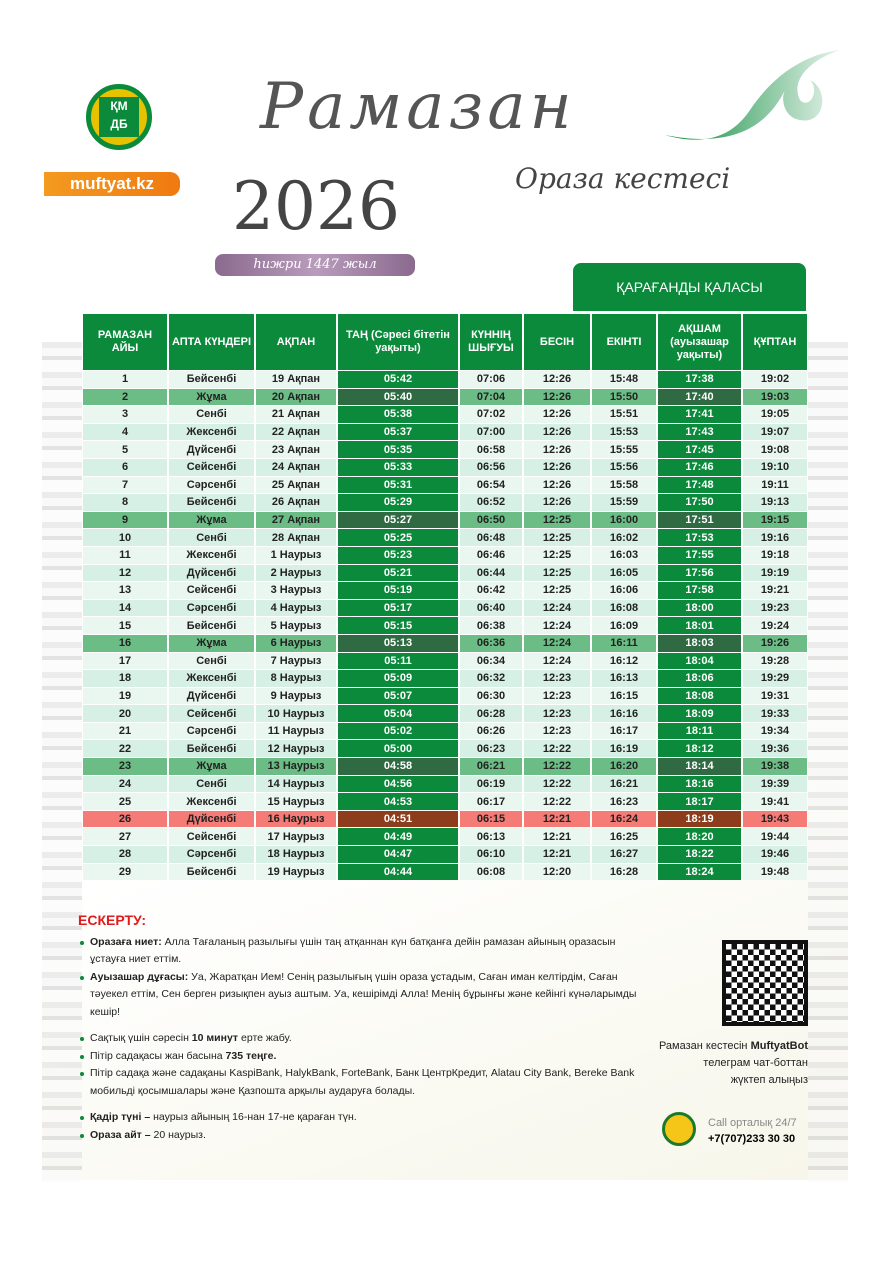 The height and width of the screenshot is (1263, 892). I want to click on table-cell: 18, so click(125, 678).